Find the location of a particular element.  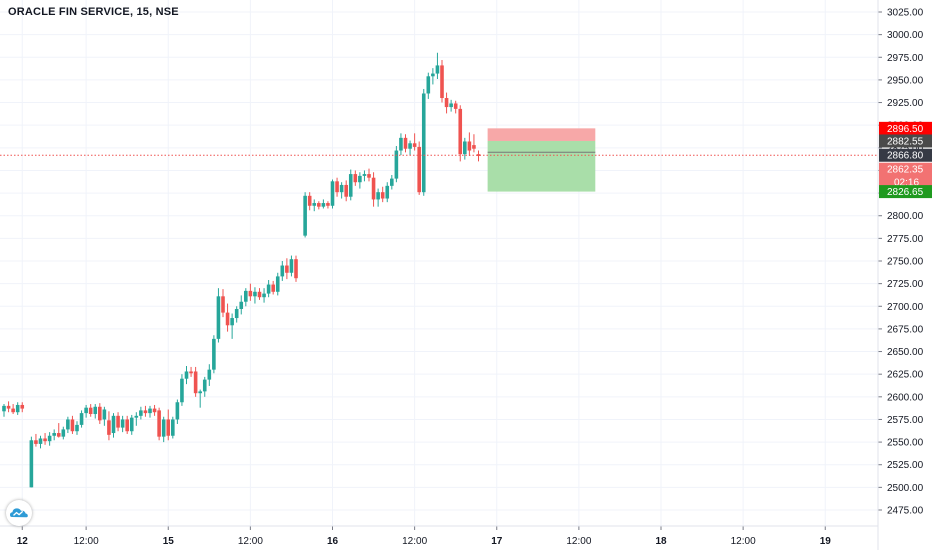

tradingview-cloud-logo is located at coordinates (19, 513).